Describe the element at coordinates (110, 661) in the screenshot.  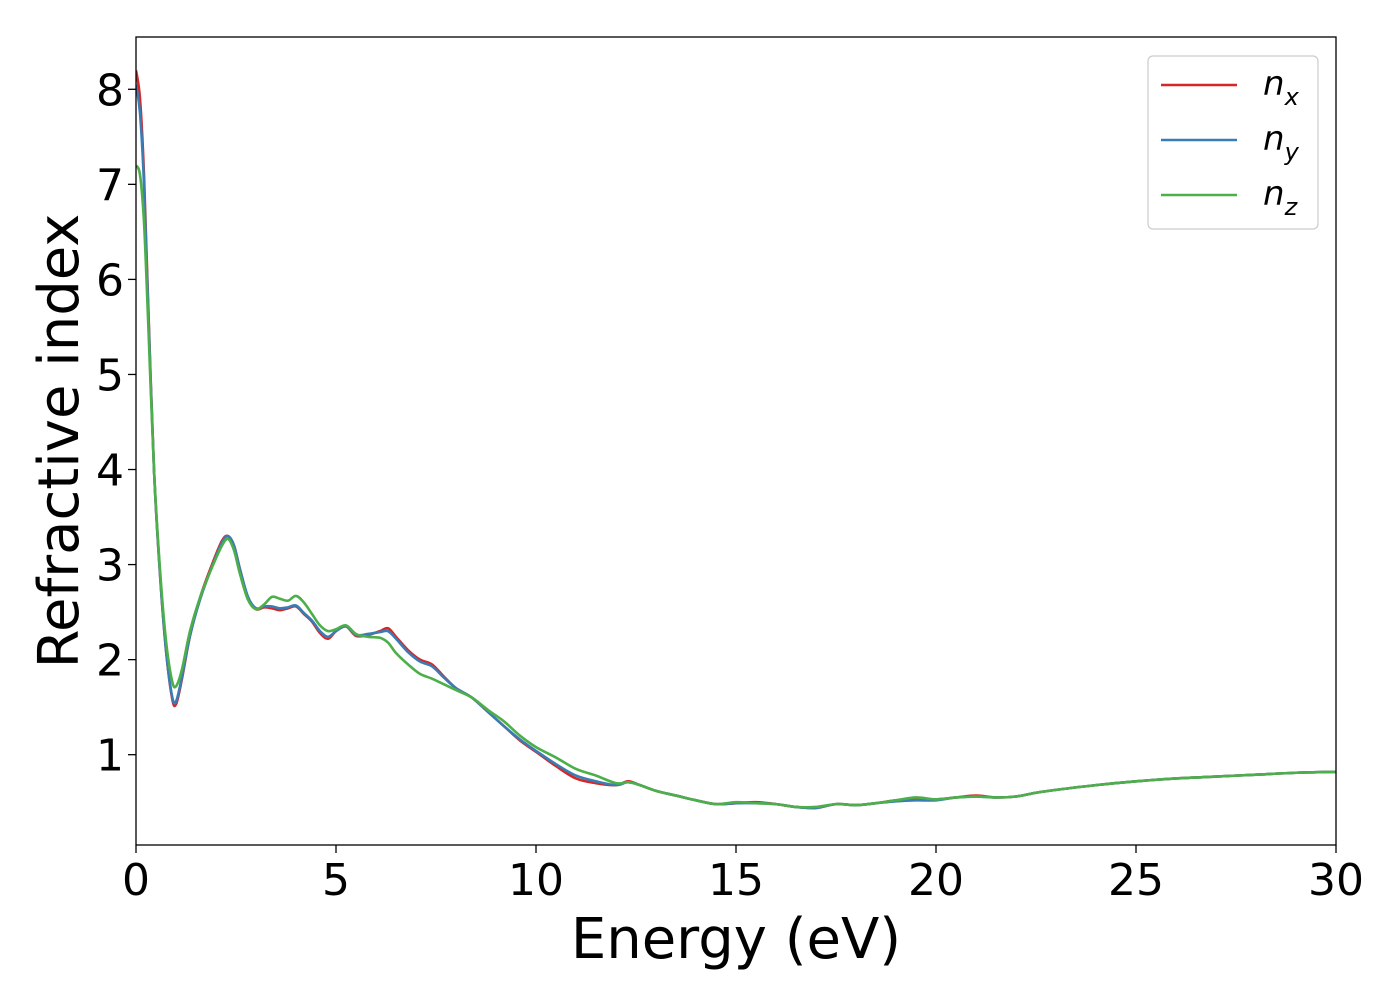
I see `y-tick-label: 2` at that location.